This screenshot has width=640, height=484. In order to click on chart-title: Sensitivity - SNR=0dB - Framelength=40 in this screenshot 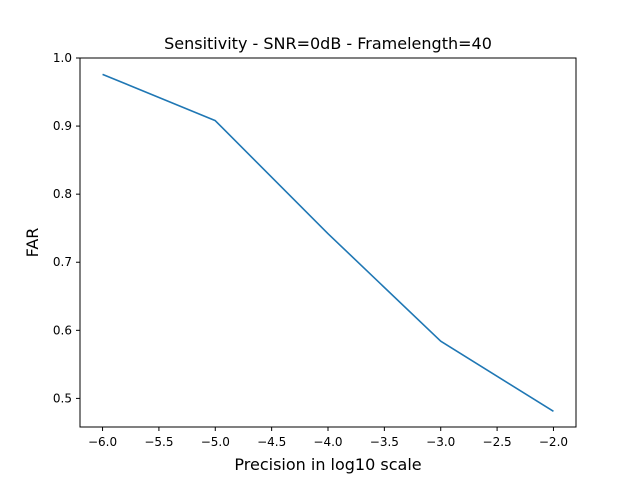, I will do `click(328, 43)`.